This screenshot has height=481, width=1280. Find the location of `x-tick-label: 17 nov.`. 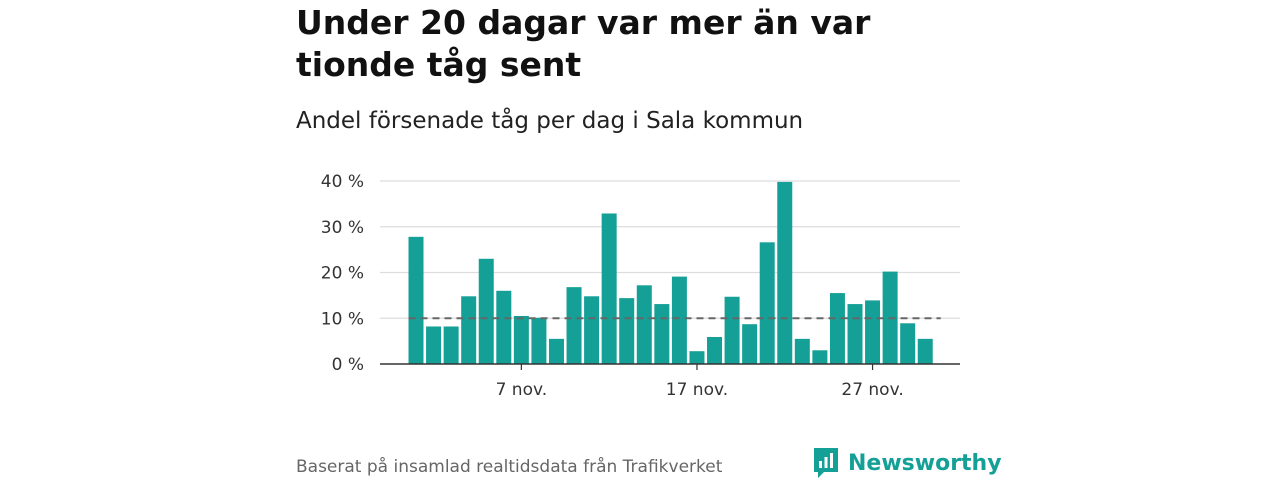

x-tick-label: 17 nov. is located at coordinates (697, 390).